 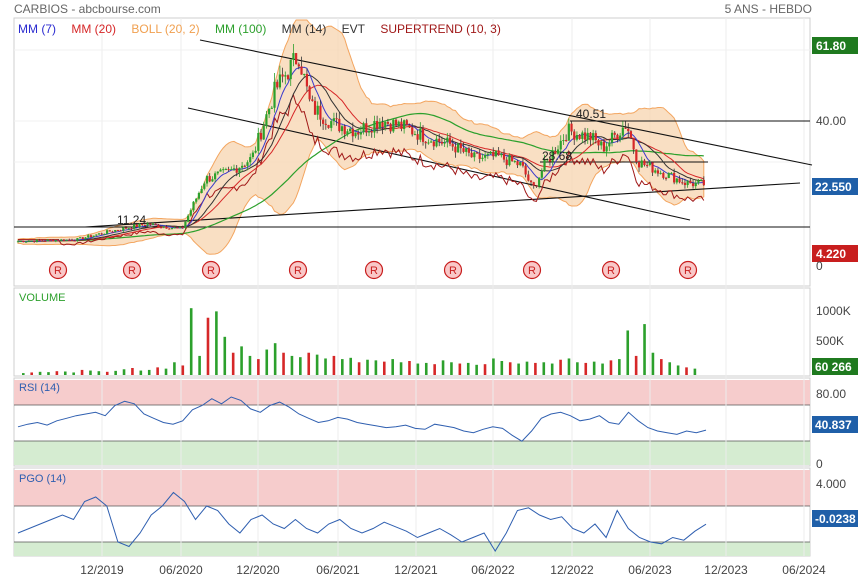 What do you see at coordinates (557, 156) in the screenshot?
I see `annotation-28-68: 28.68` at bounding box center [557, 156].